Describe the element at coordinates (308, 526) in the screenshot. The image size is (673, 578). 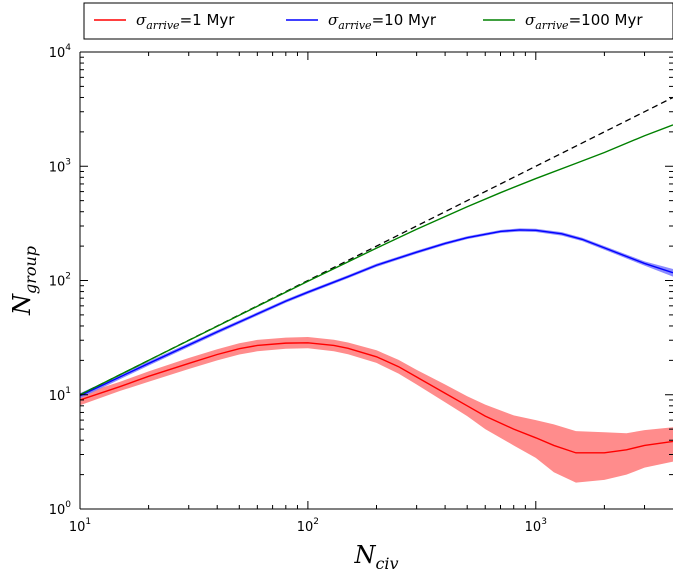
I see `x-tick-label: 10²` at that location.